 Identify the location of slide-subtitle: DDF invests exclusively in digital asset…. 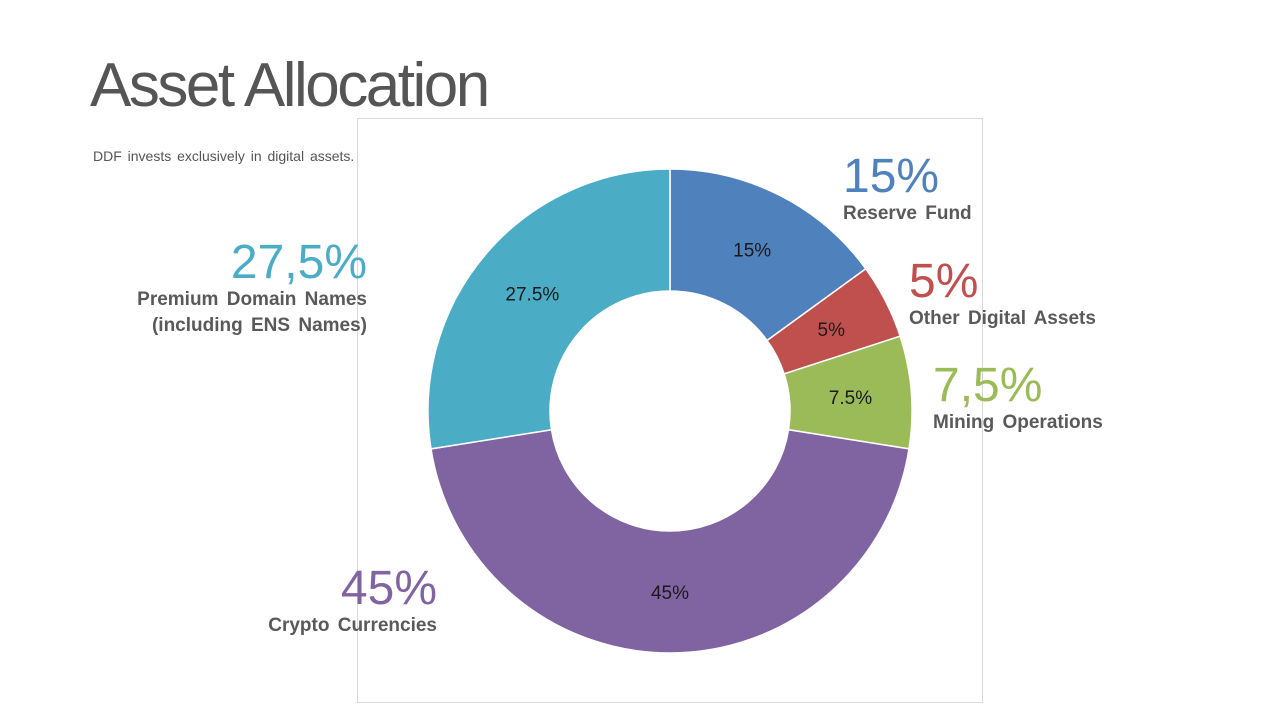
(224, 156).